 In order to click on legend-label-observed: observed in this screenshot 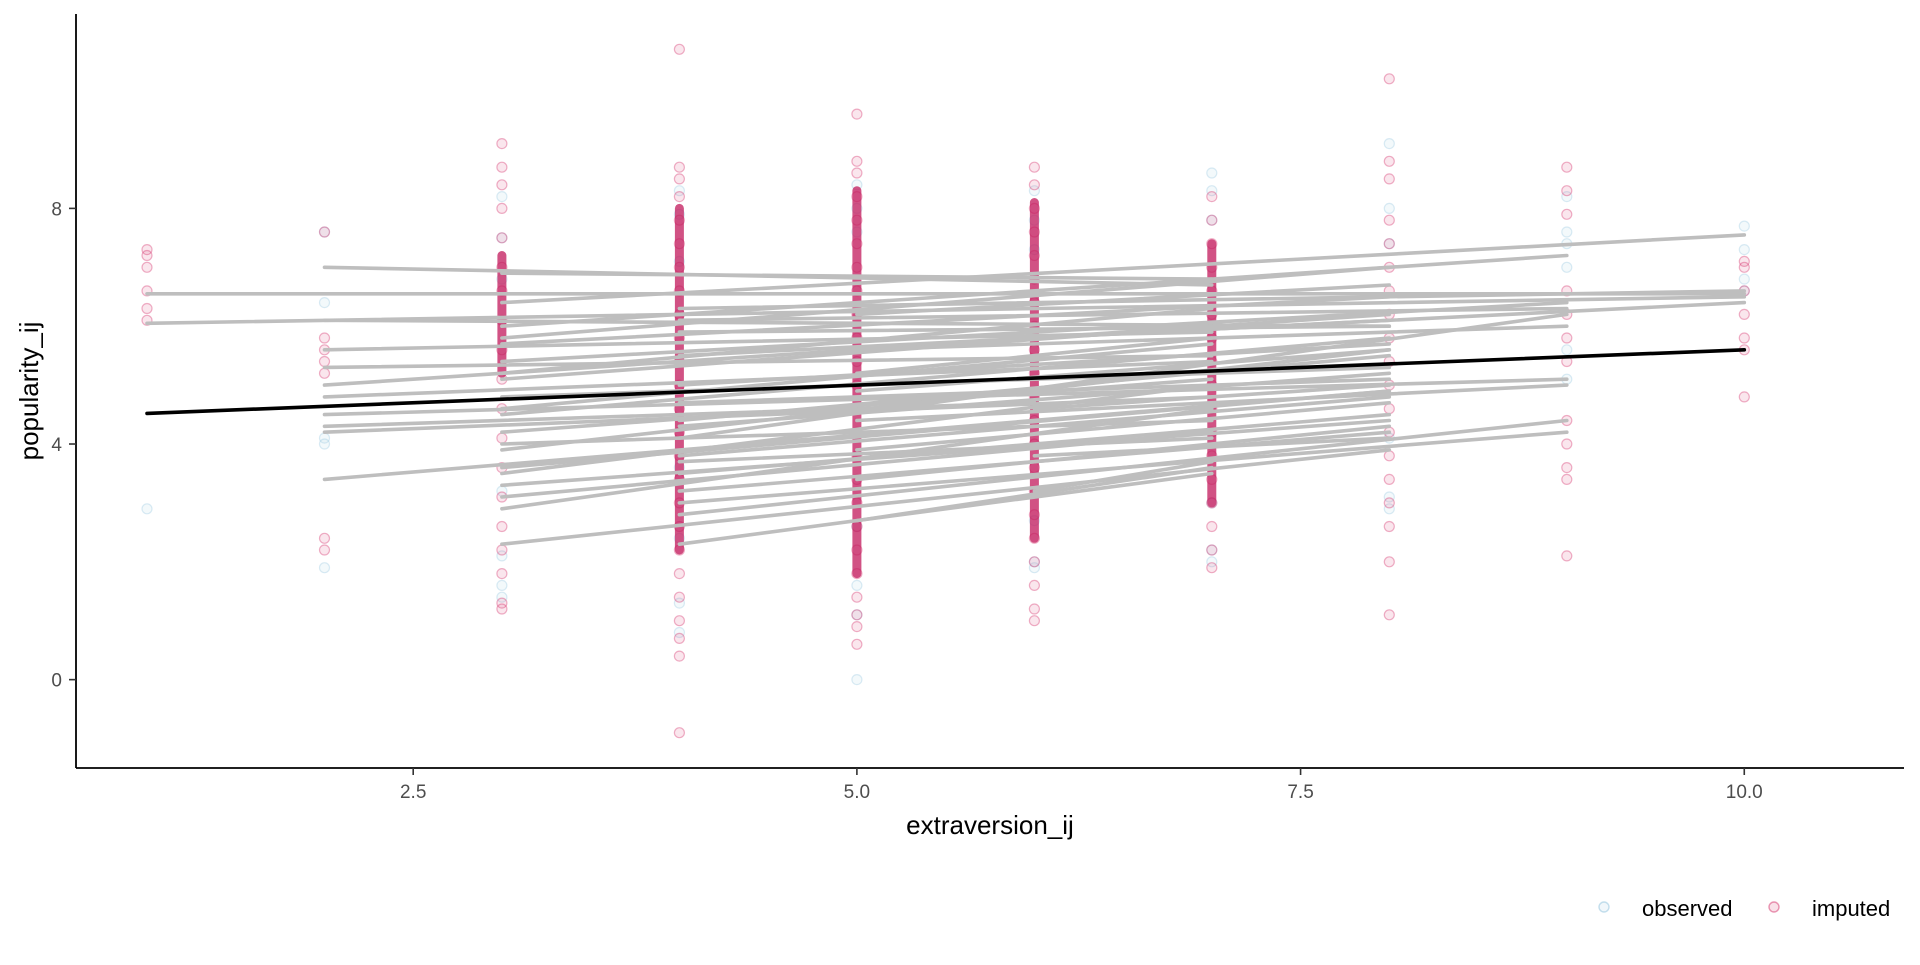, I will do `click(1687, 908)`.